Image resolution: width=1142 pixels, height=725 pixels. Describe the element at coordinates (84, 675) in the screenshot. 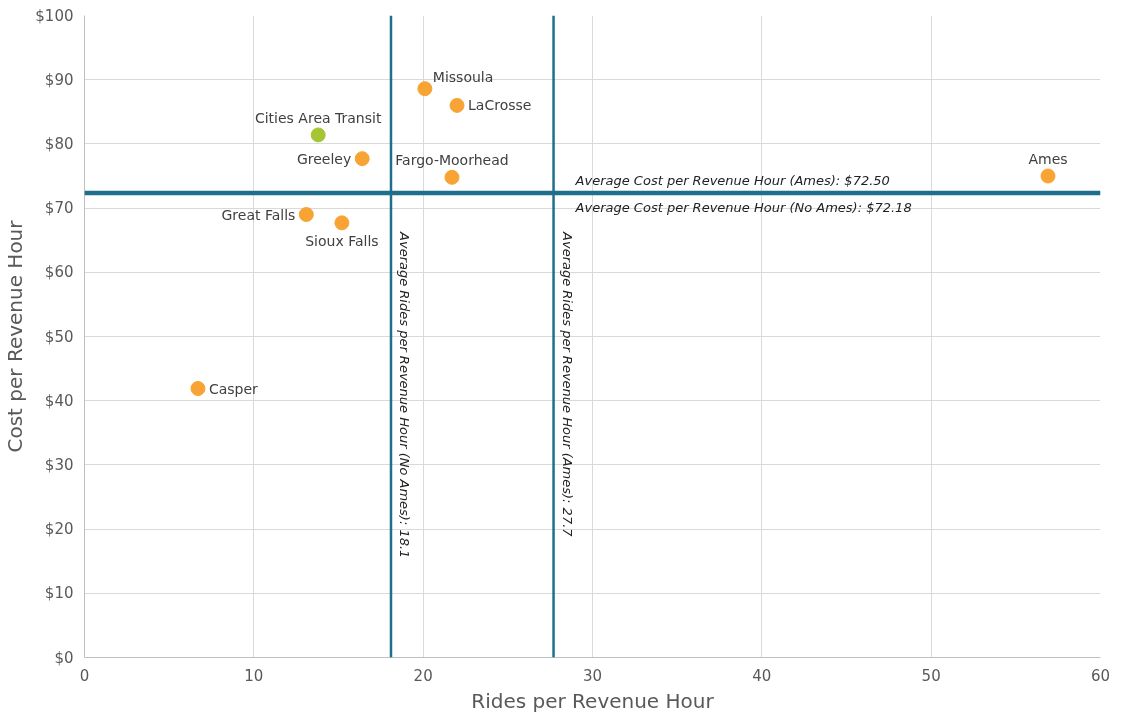

I see `x-tick-label: 0` at that location.